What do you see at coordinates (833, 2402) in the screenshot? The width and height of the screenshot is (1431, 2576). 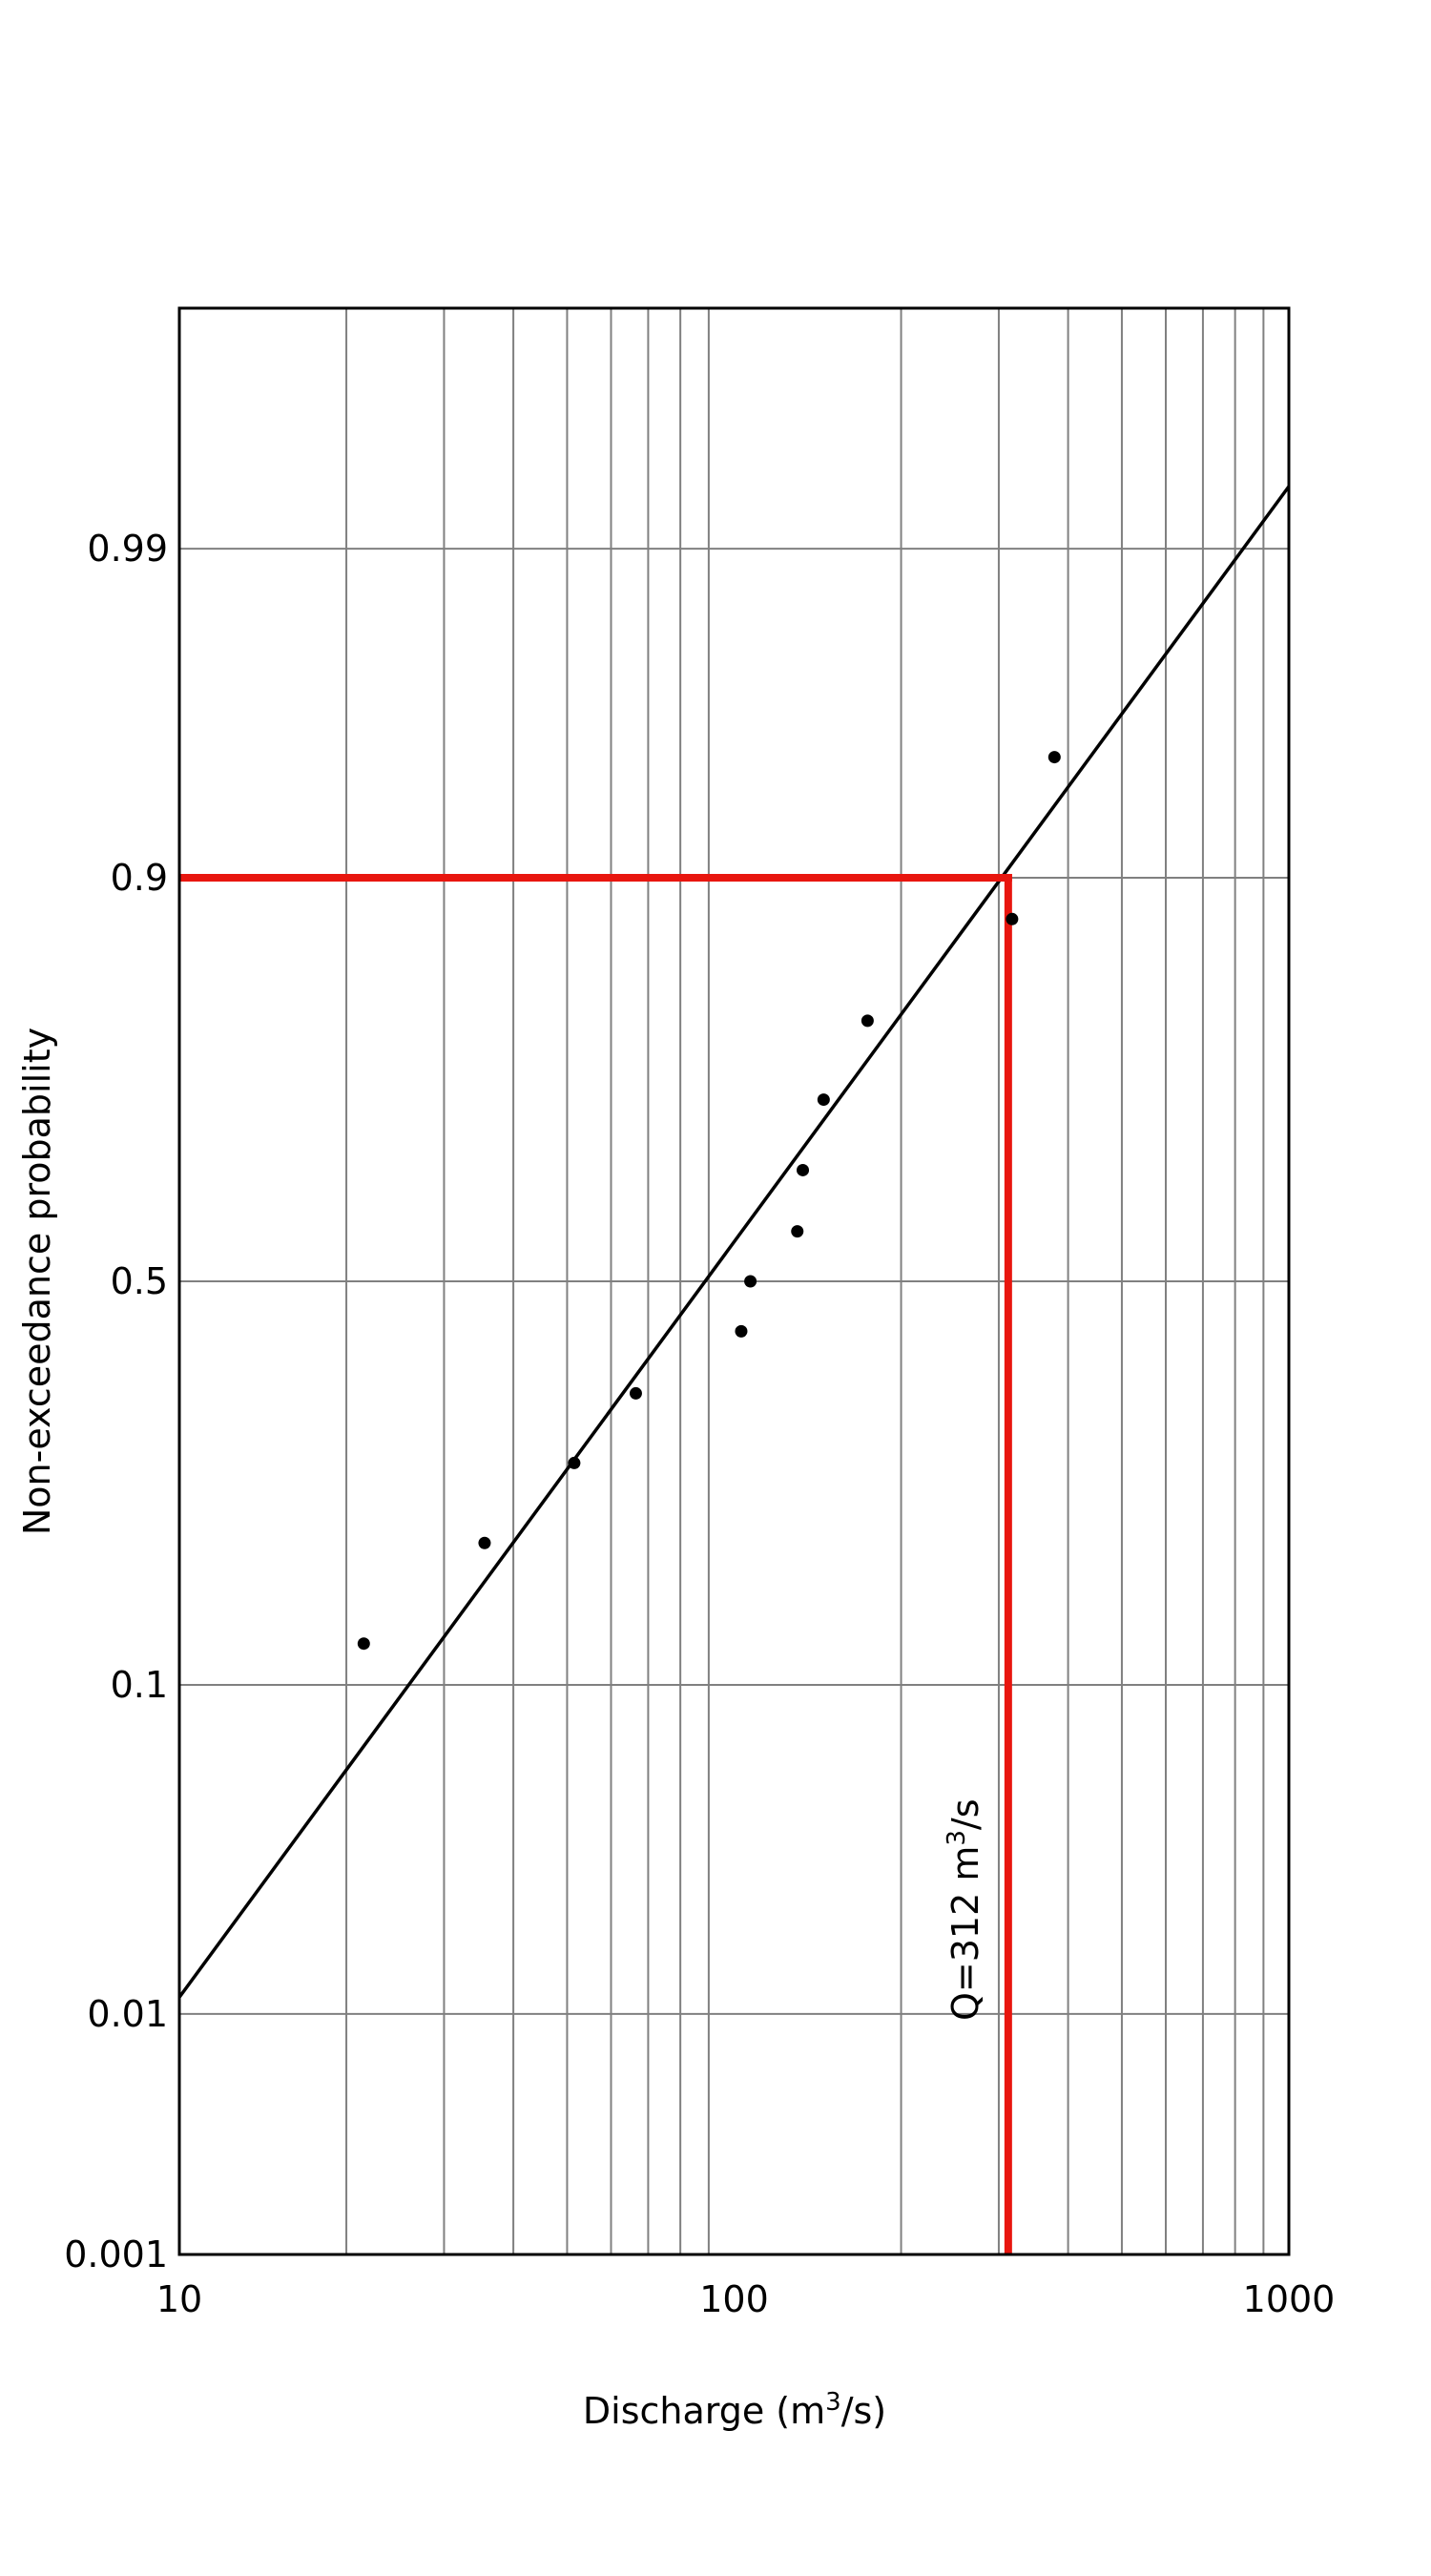 I see `x-axis-title-sup: 3` at bounding box center [833, 2402].